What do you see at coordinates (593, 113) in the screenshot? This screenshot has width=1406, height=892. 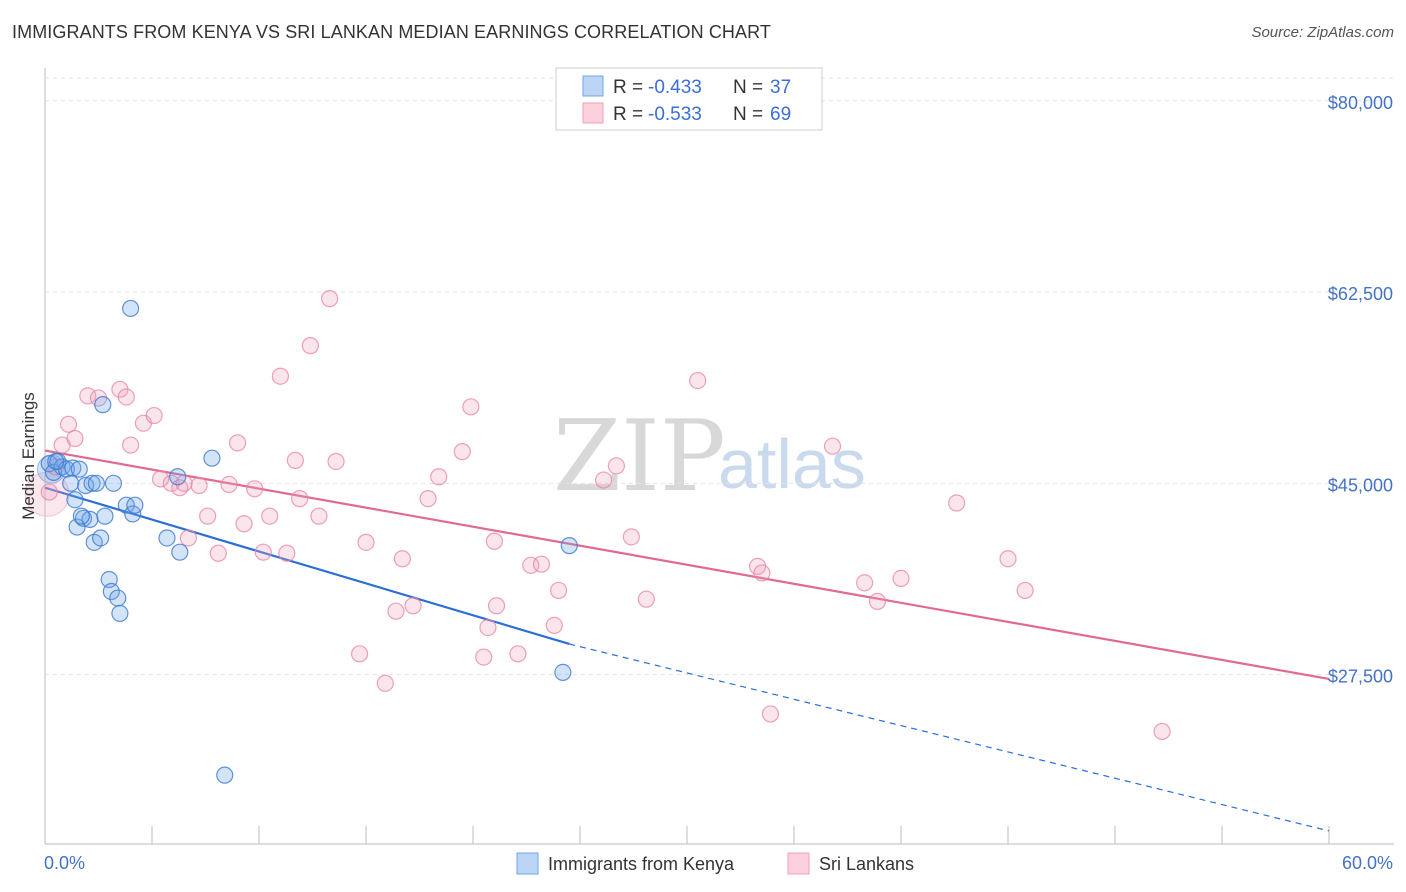 I see `legend-swatch-srilanka` at bounding box center [593, 113].